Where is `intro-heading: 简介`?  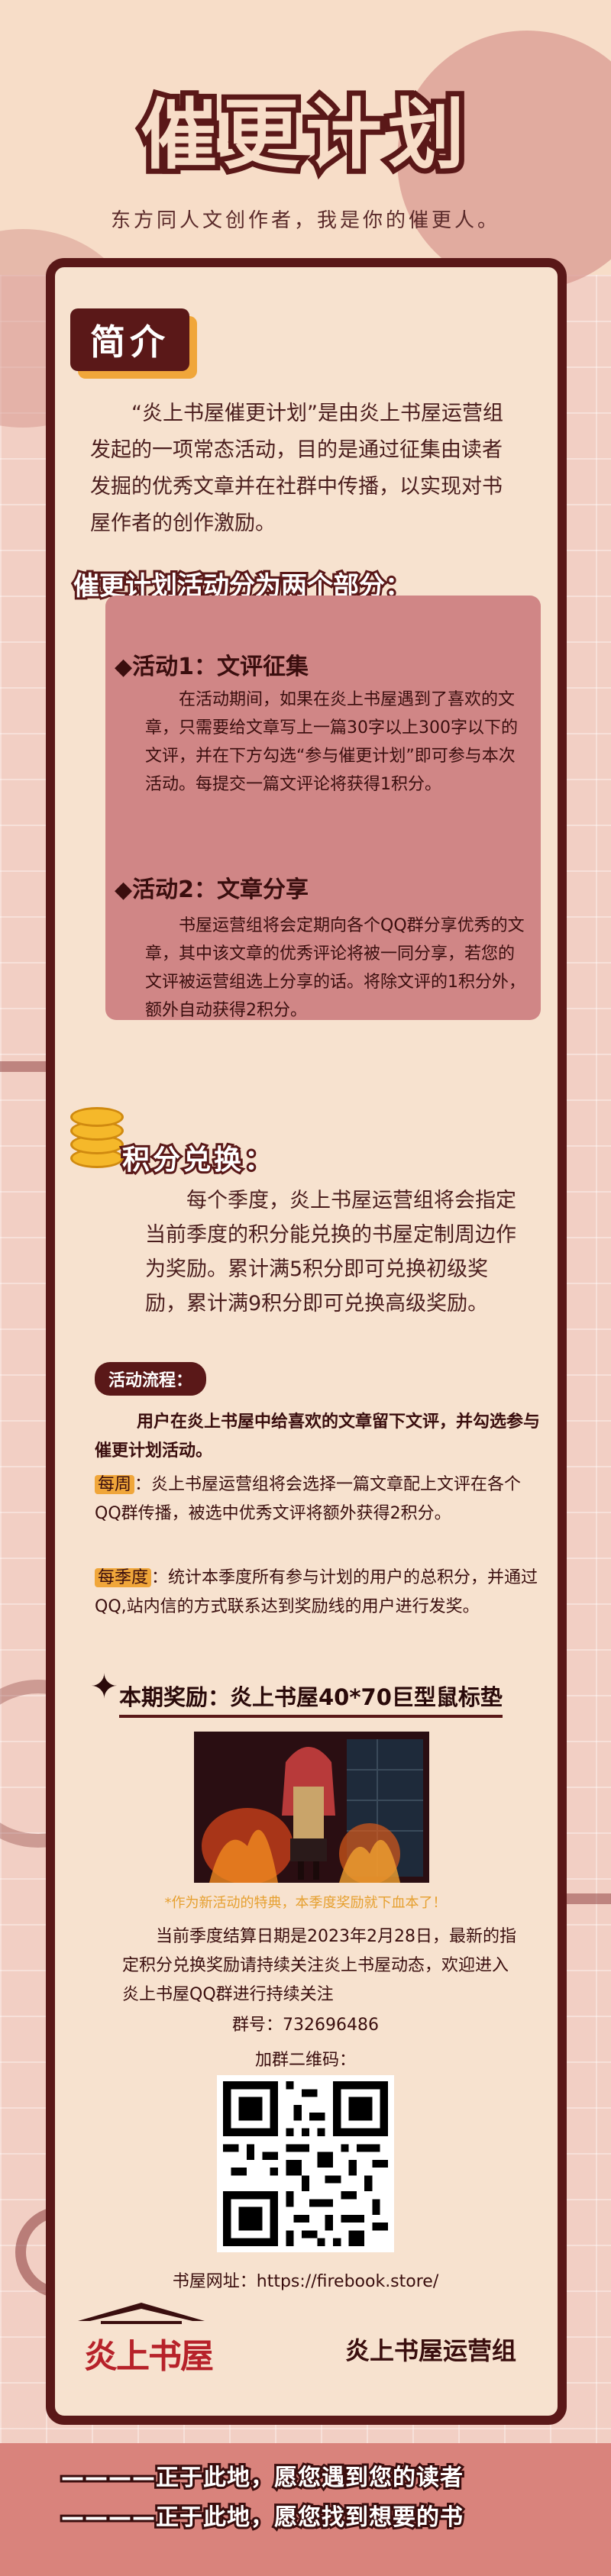
intro-heading: 简介 is located at coordinates (130, 339).